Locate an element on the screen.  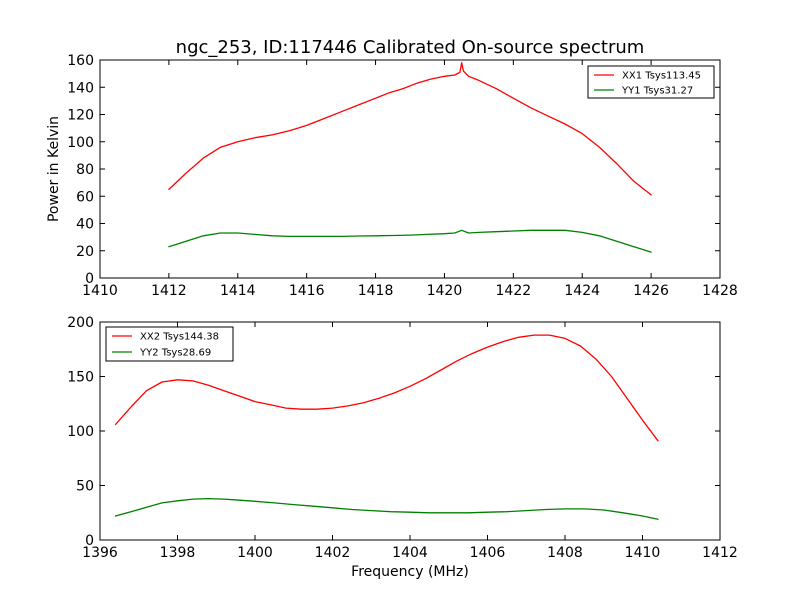
top-y-axis-label: Power in Kelvin is located at coordinates (54, 169).